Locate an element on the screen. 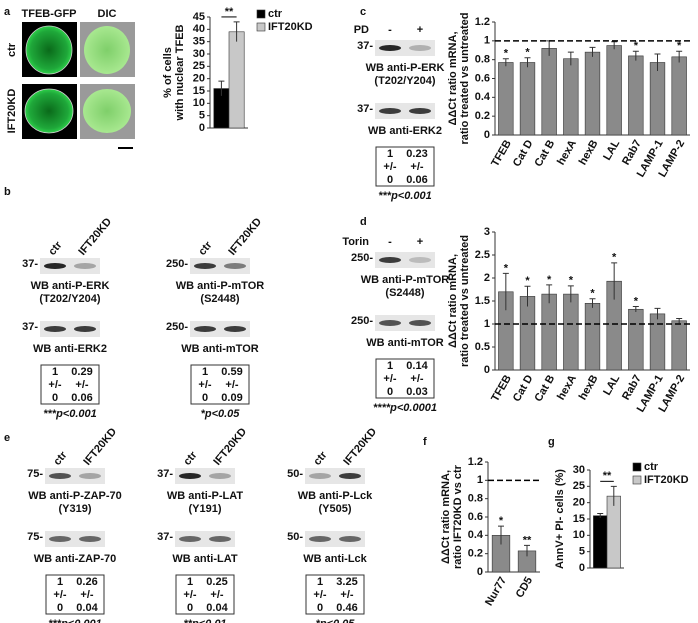  micrographs is located at coordinates (78, 85).